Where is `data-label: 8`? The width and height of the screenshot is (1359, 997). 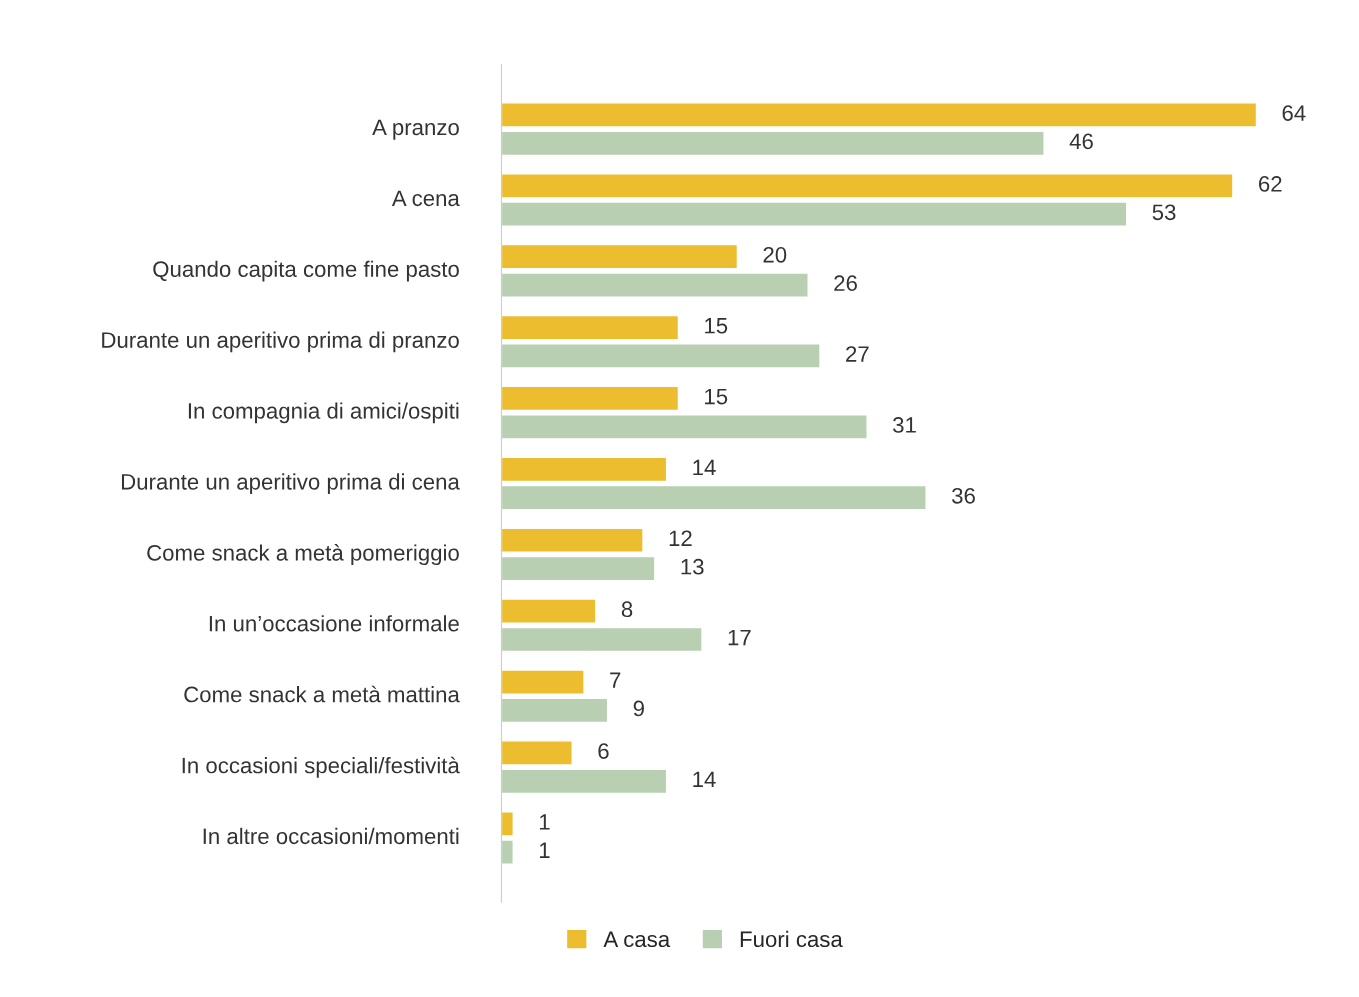
data-label: 8 is located at coordinates (627, 609).